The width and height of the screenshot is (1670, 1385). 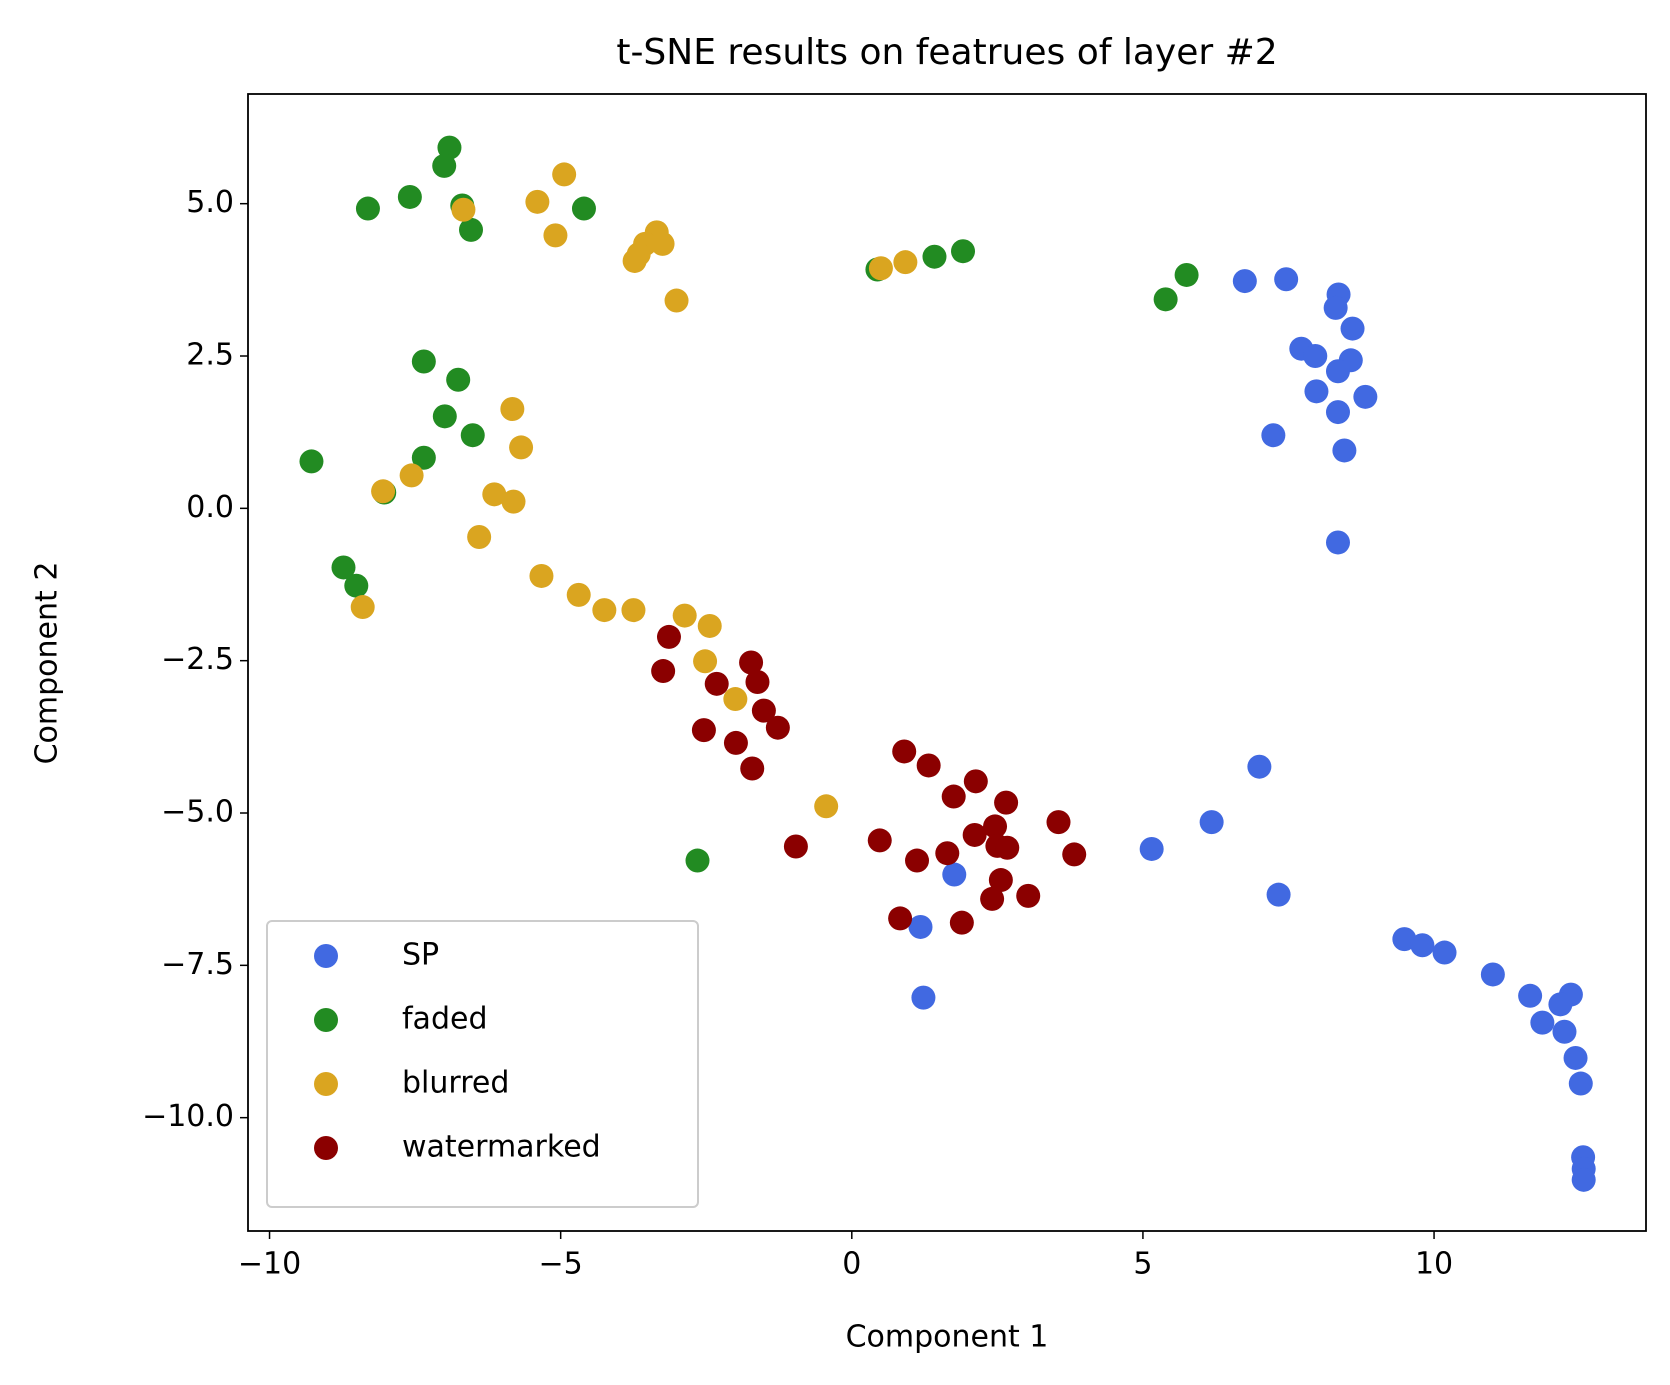 What do you see at coordinates (1142, 1264) in the screenshot?
I see `x-tick-label: 5` at bounding box center [1142, 1264].